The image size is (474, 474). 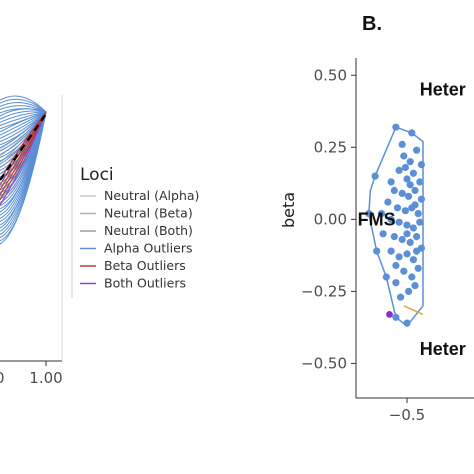 I want to click on x-tick-label: −0.5, so click(x=407, y=415).